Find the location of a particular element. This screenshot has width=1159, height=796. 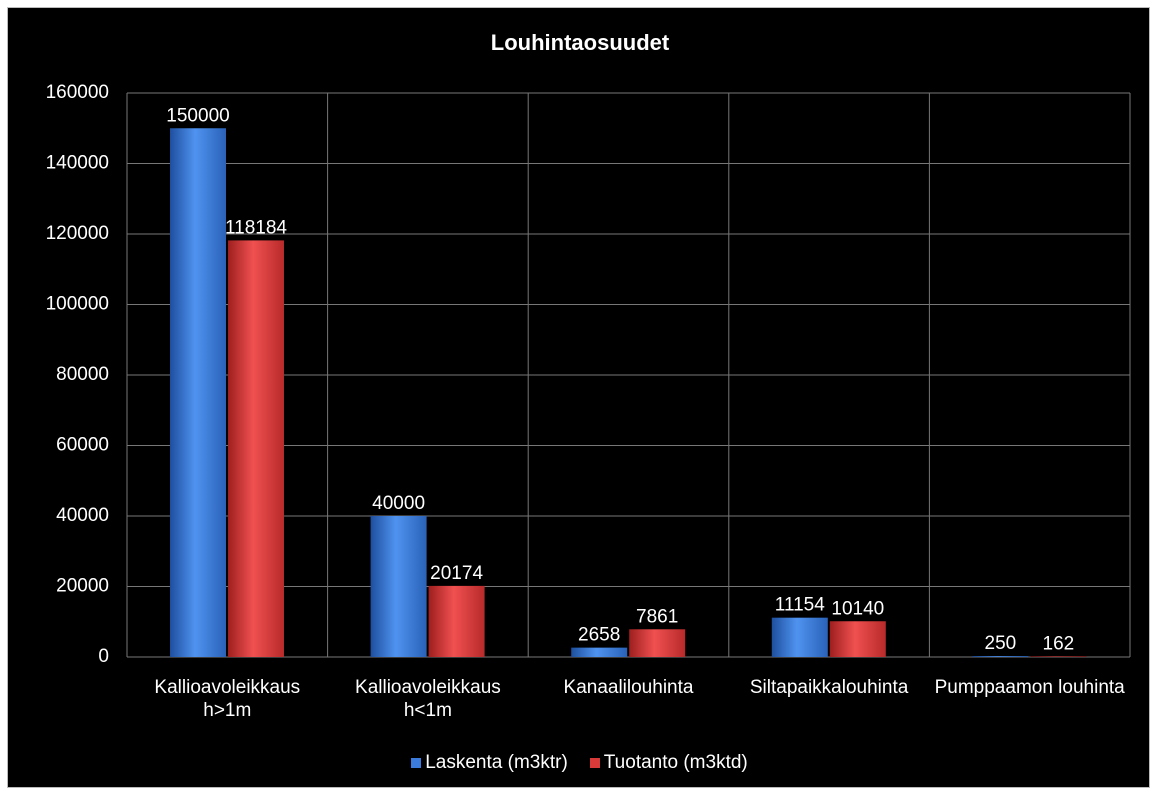

data-label: 150000 is located at coordinates (197, 115).